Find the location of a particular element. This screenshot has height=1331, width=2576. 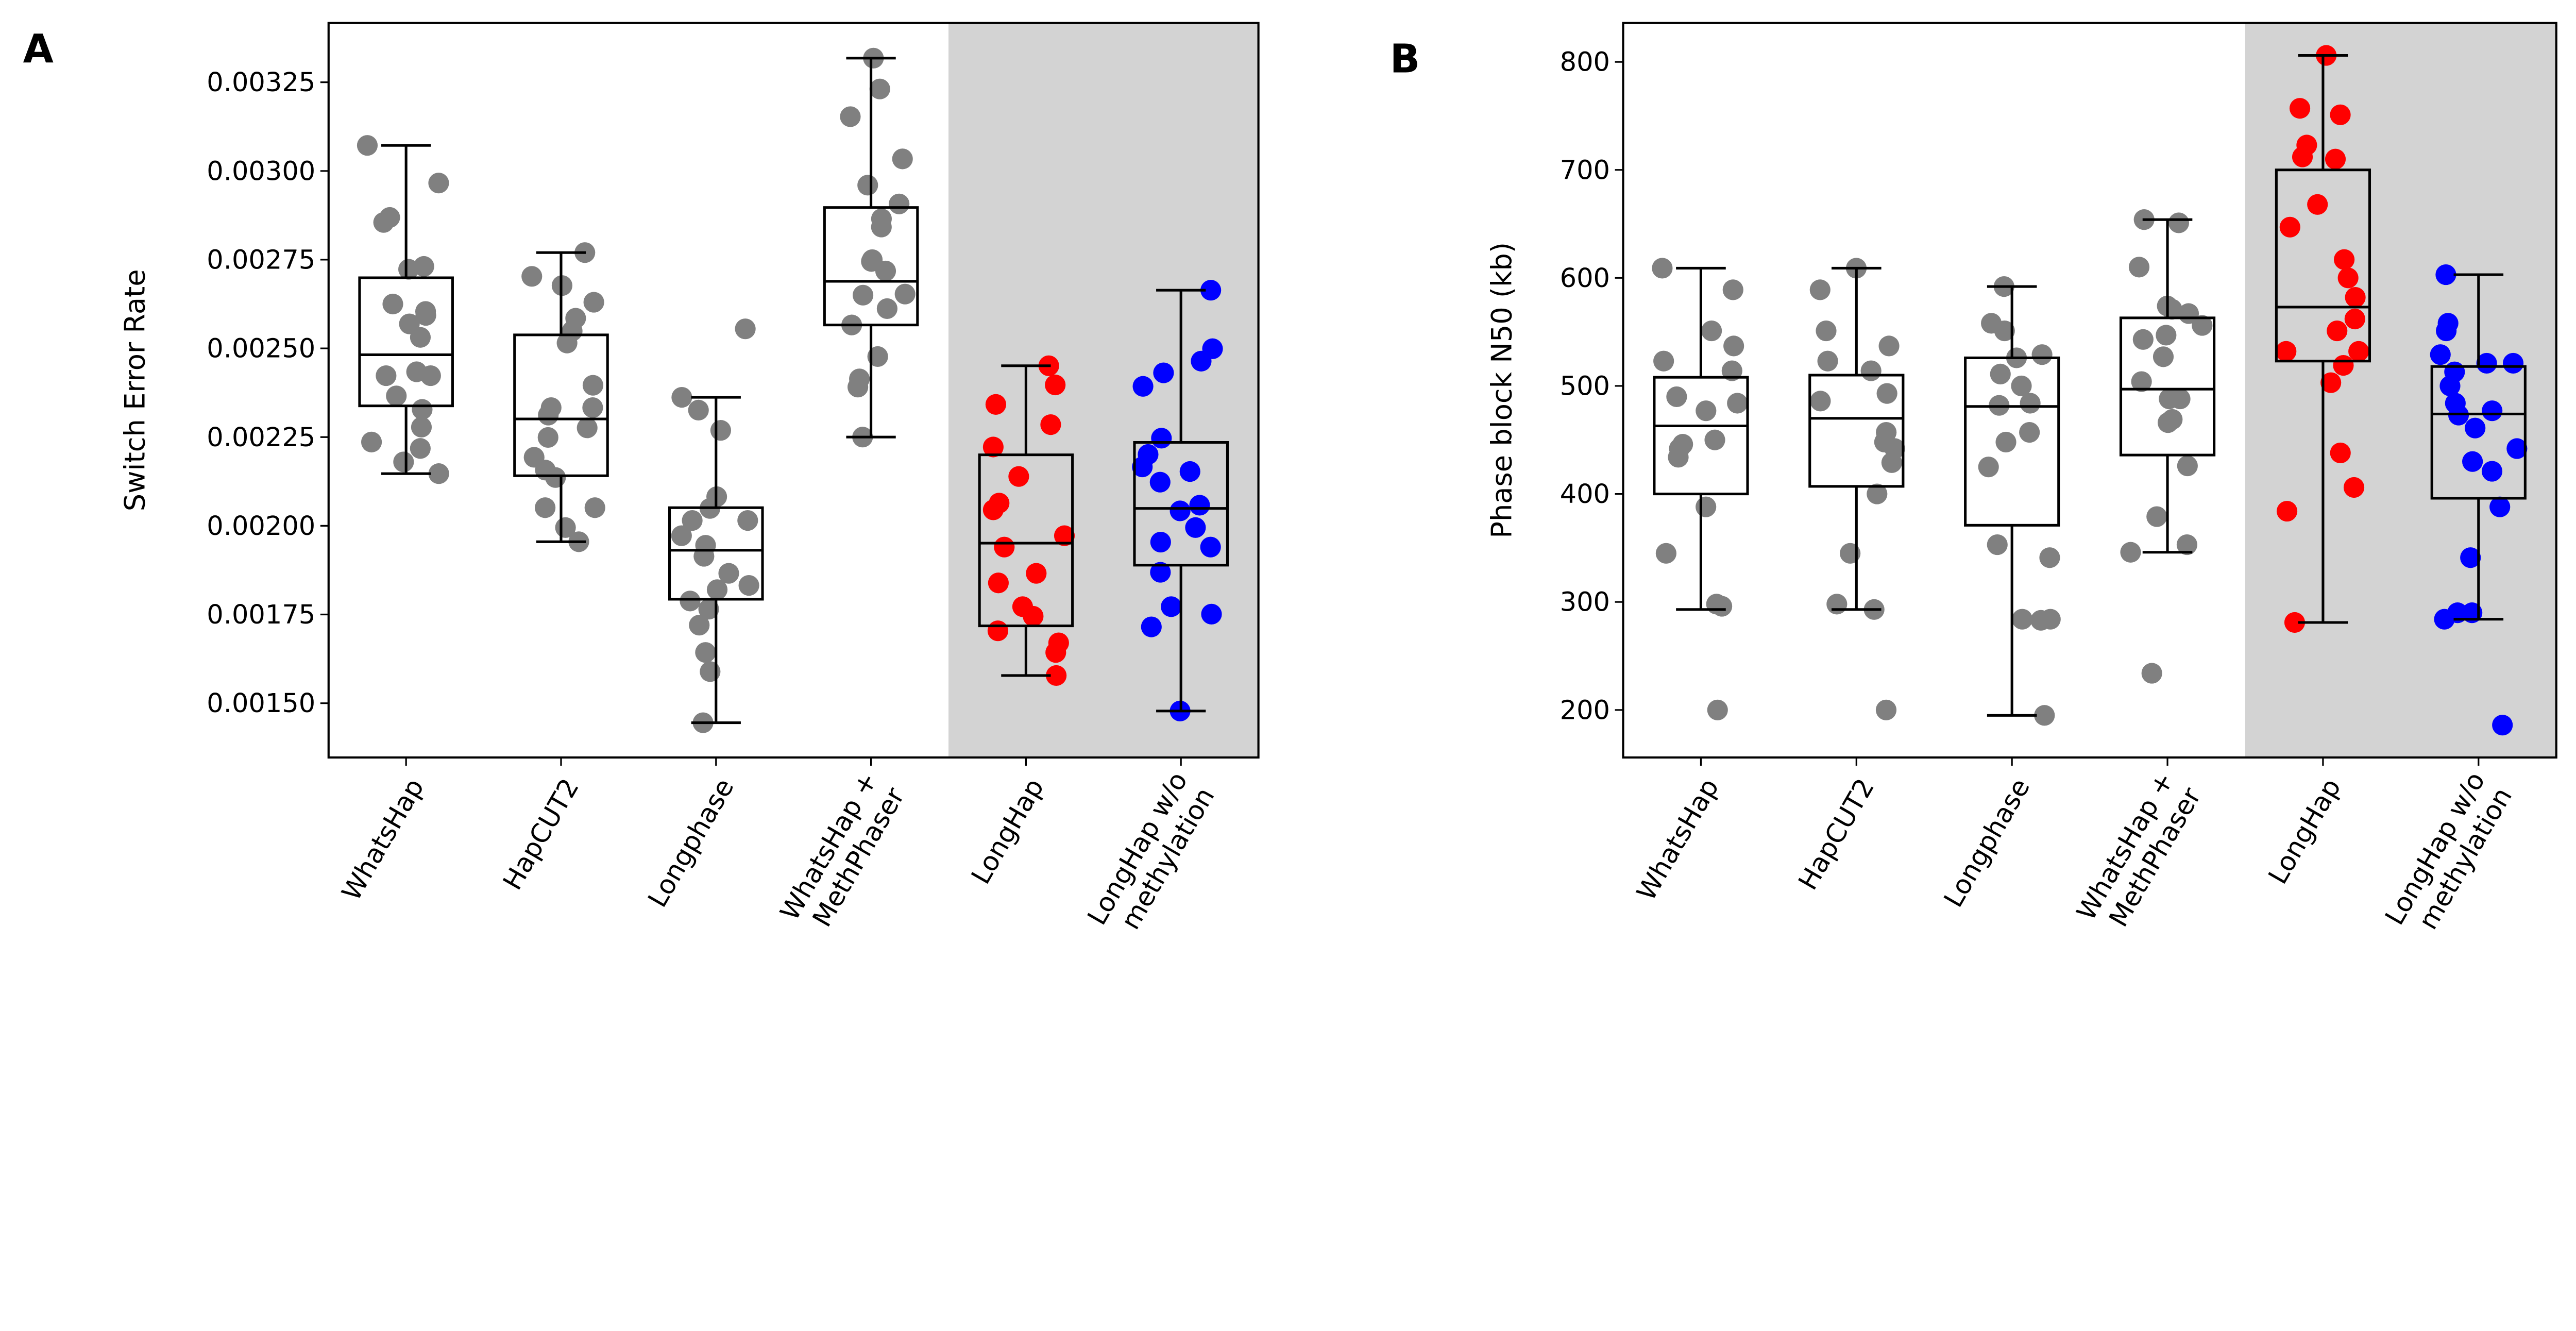

highlight-region is located at coordinates (2400, 390).